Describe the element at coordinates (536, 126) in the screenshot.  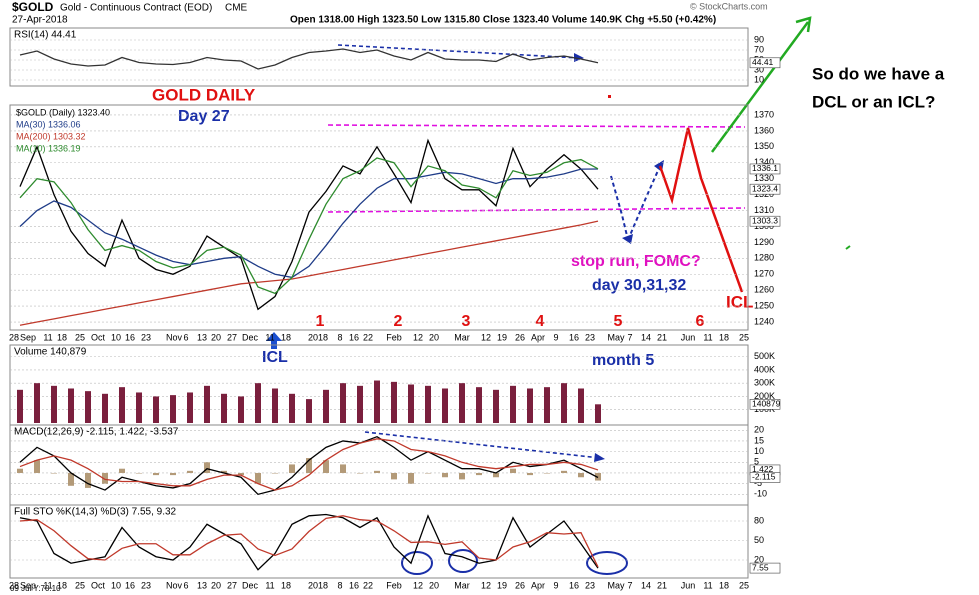
I see `trend-line` at that location.